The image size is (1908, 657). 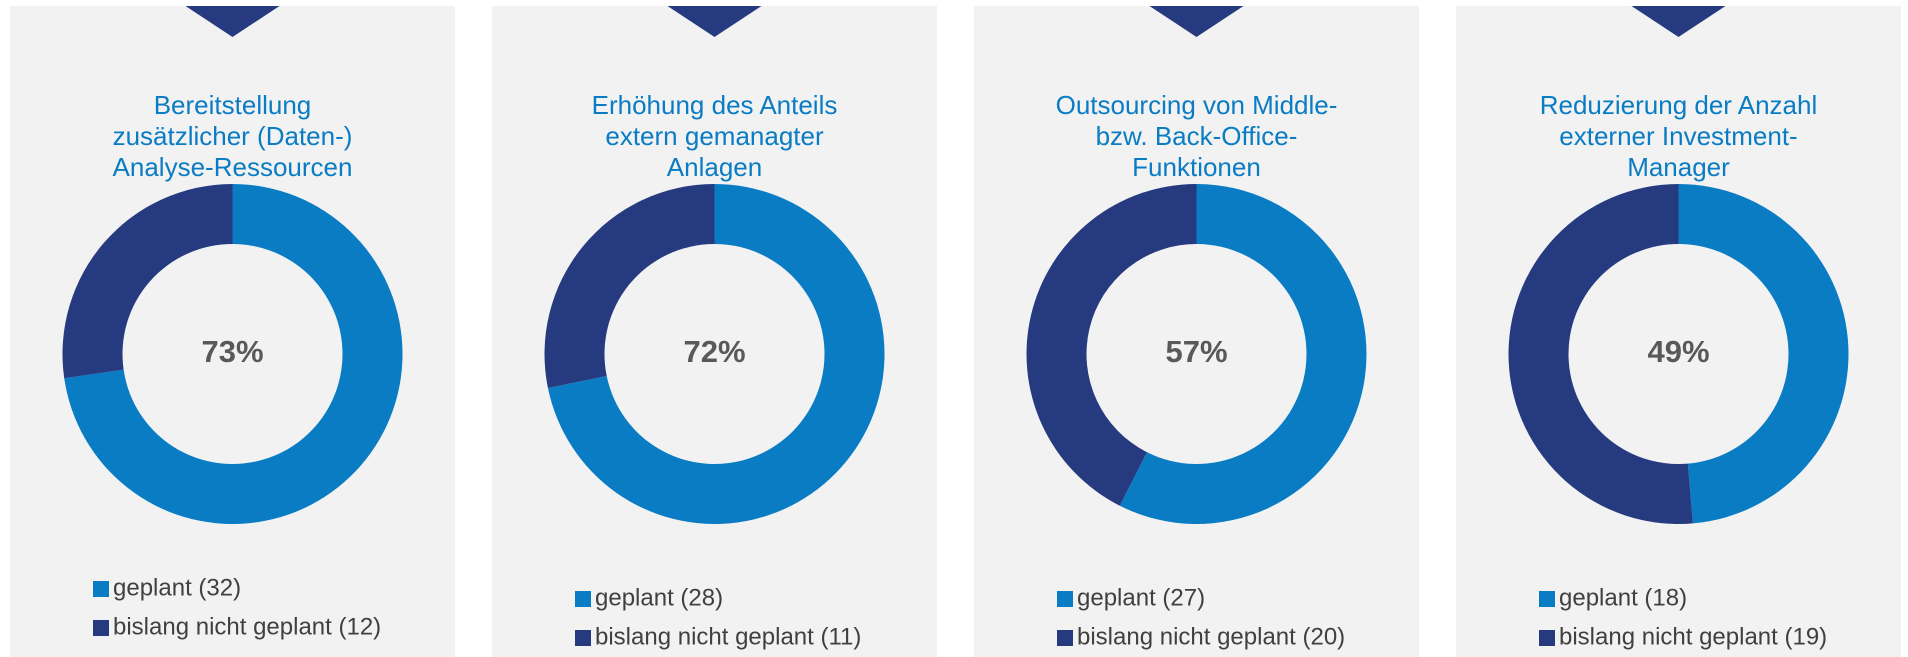 I want to click on legend-label: geplant (27), so click(x=1141, y=597).